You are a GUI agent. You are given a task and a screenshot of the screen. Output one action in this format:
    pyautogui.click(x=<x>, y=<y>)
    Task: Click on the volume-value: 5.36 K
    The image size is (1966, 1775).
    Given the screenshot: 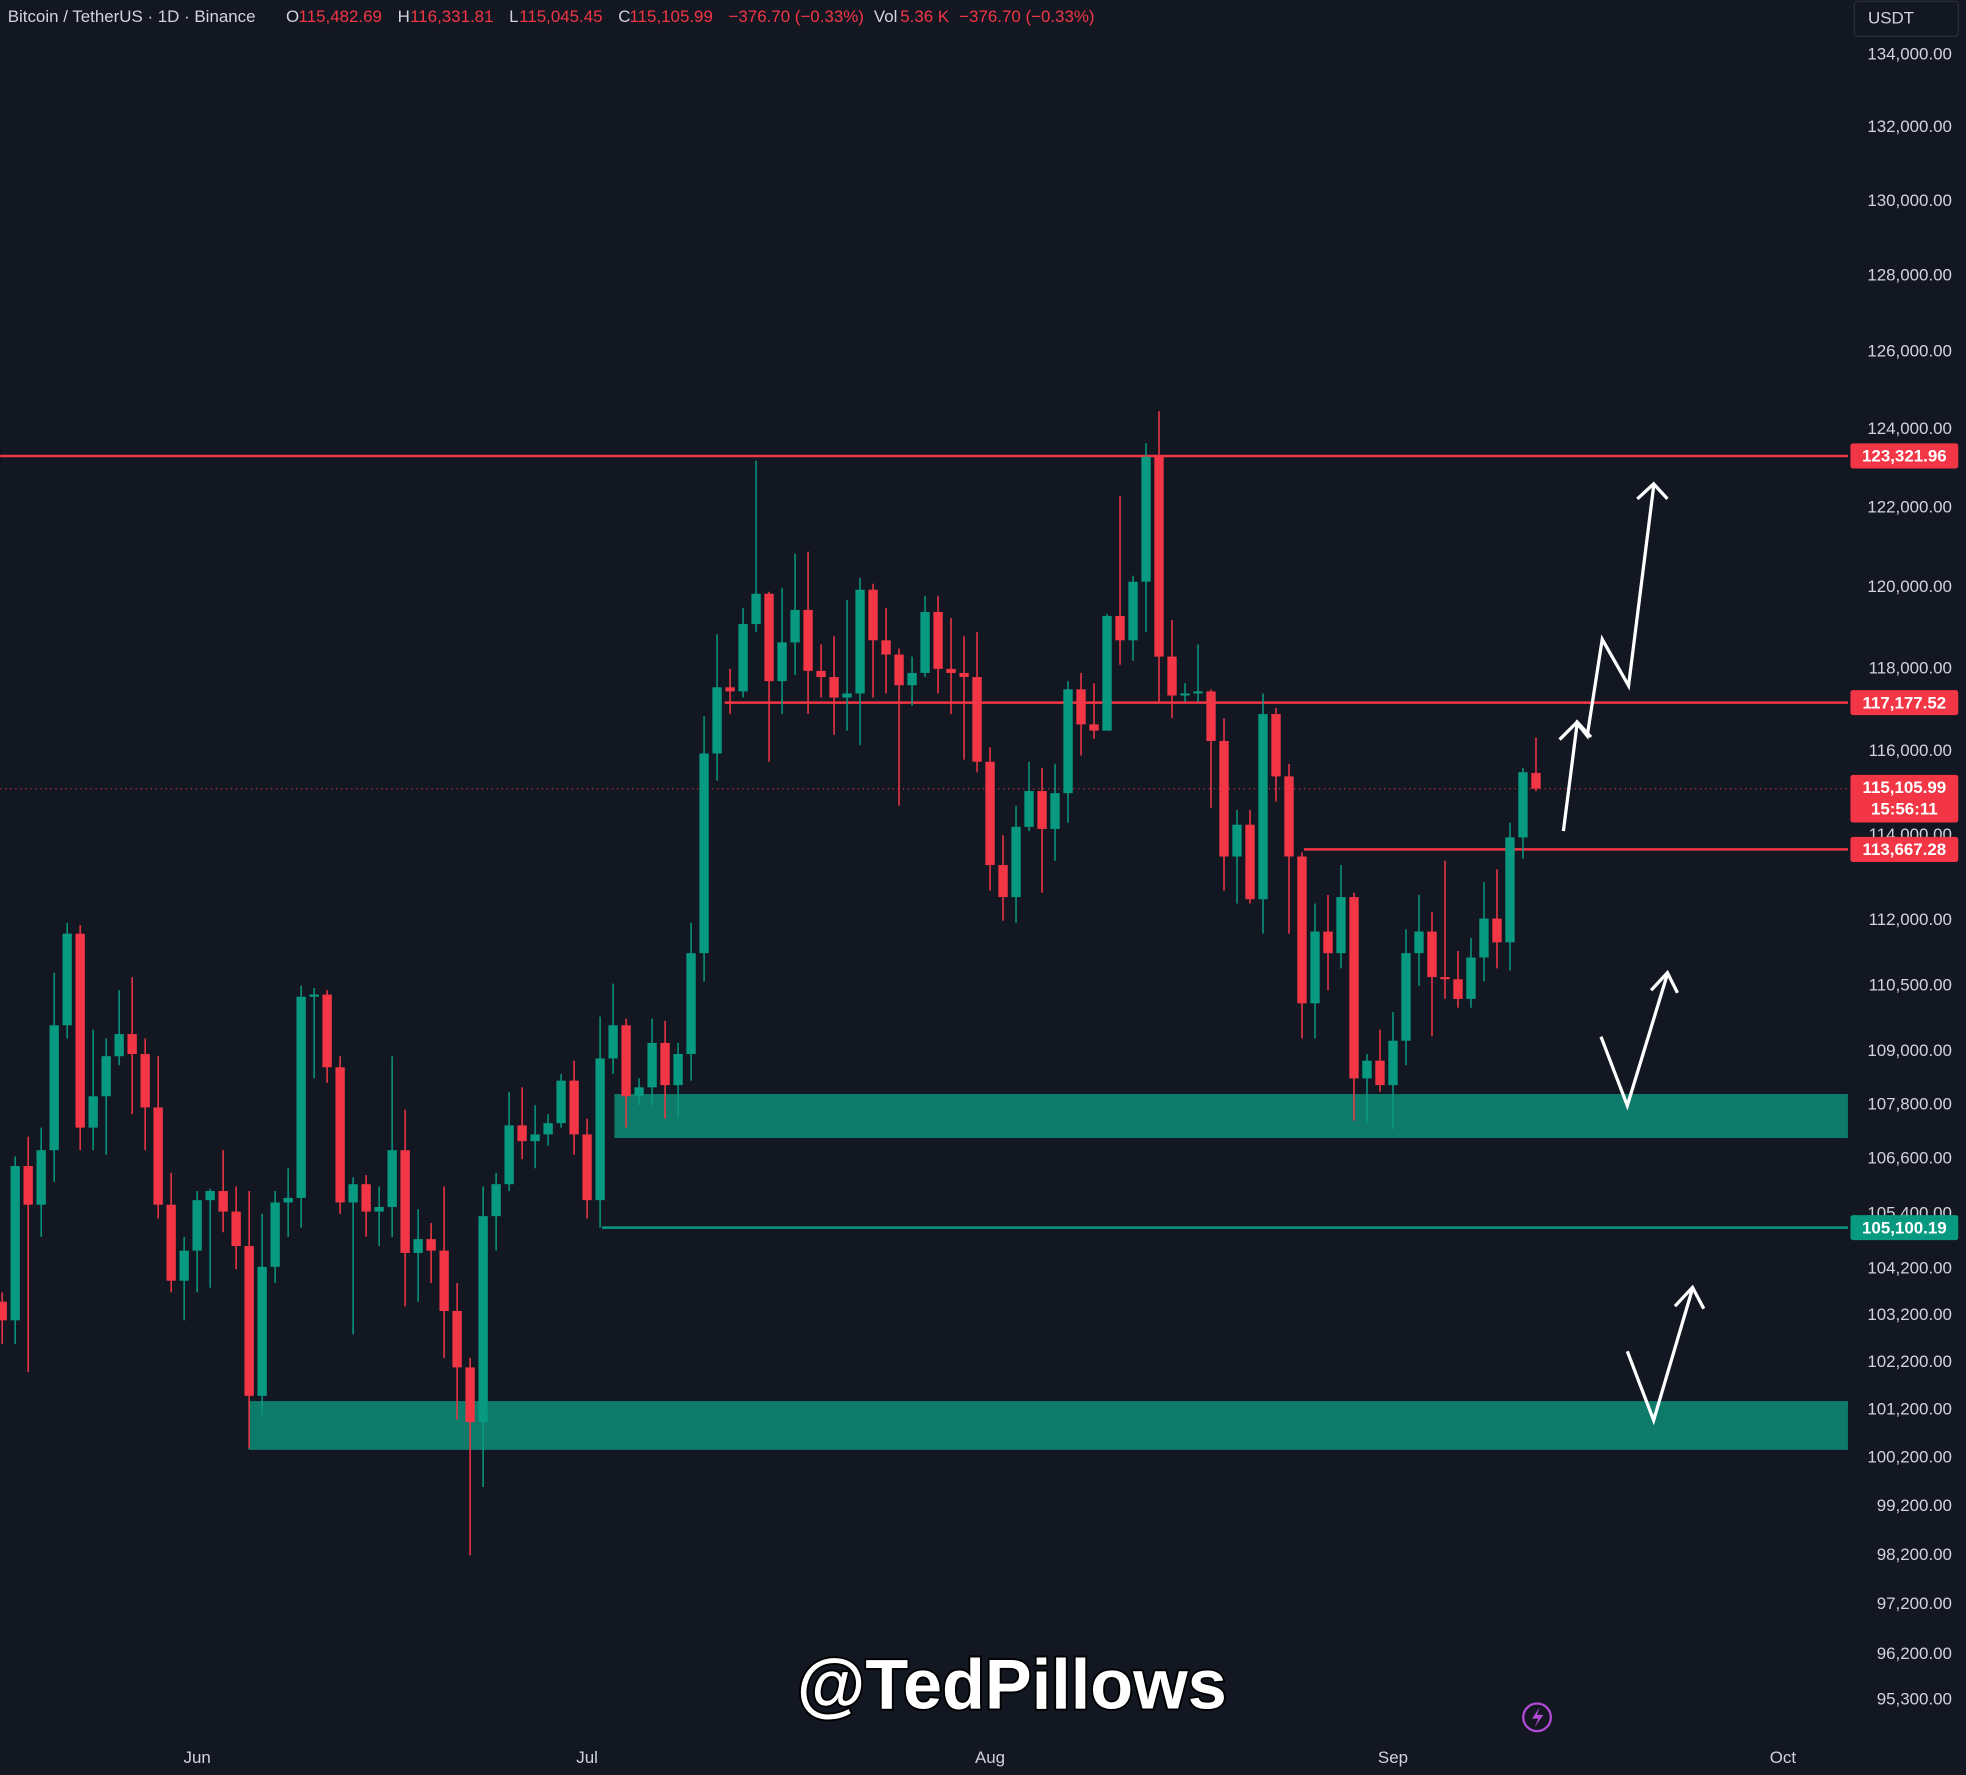 What is the action you would take?
    pyautogui.click(x=925, y=16)
    